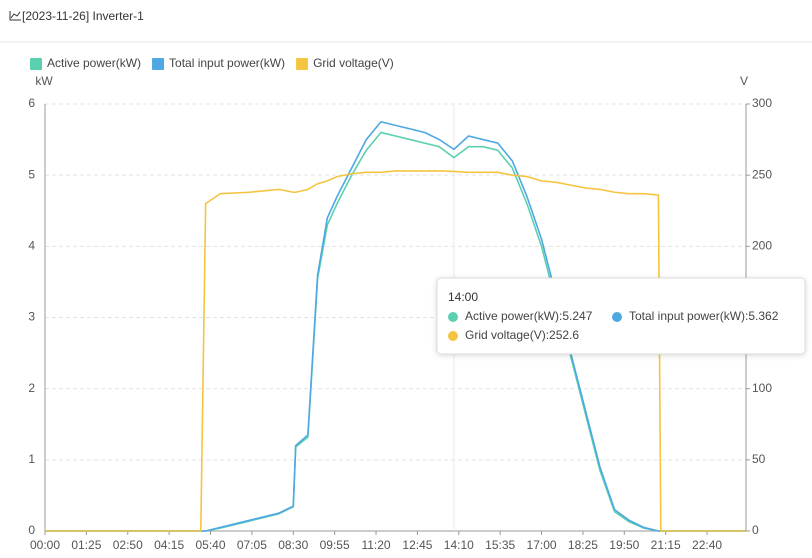 The width and height of the screenshot is (812, 558). Describe the element at coordinates (45, 545) in the screenshot. I see `x-tick-label: 00:00` at that location.